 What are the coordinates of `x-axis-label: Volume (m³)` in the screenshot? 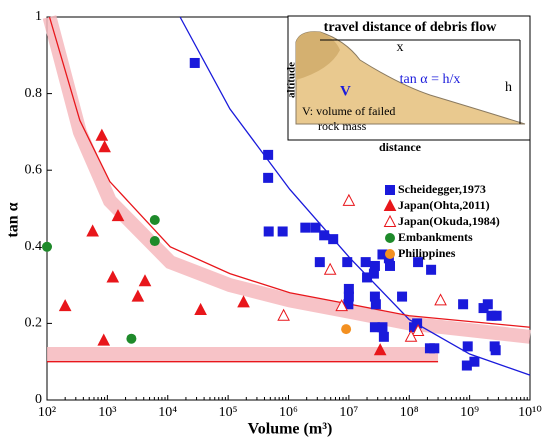 It's located at (290, 429).